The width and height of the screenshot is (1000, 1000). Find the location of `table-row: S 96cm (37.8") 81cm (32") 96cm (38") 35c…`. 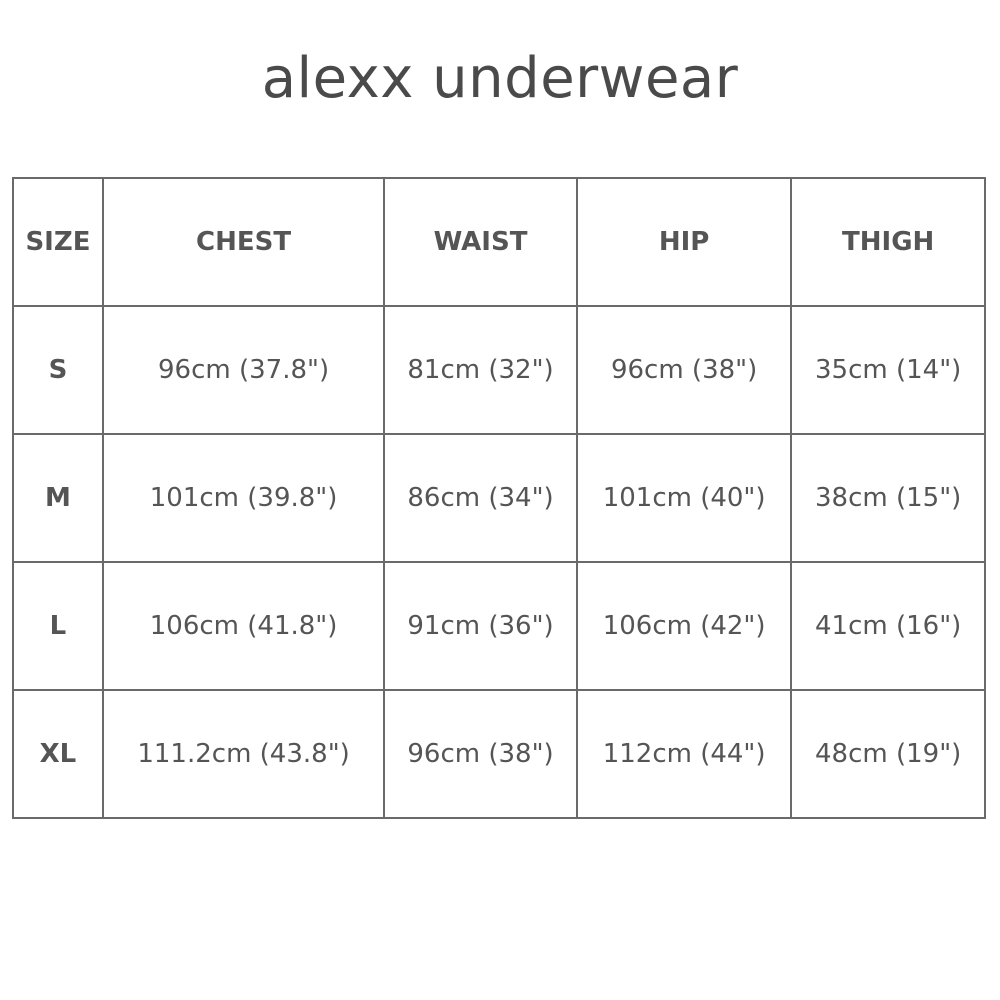

table-row: S 96cm (37.8") 81cm (32") 96cm (38") 35c… is located at coordinates (499, 370).